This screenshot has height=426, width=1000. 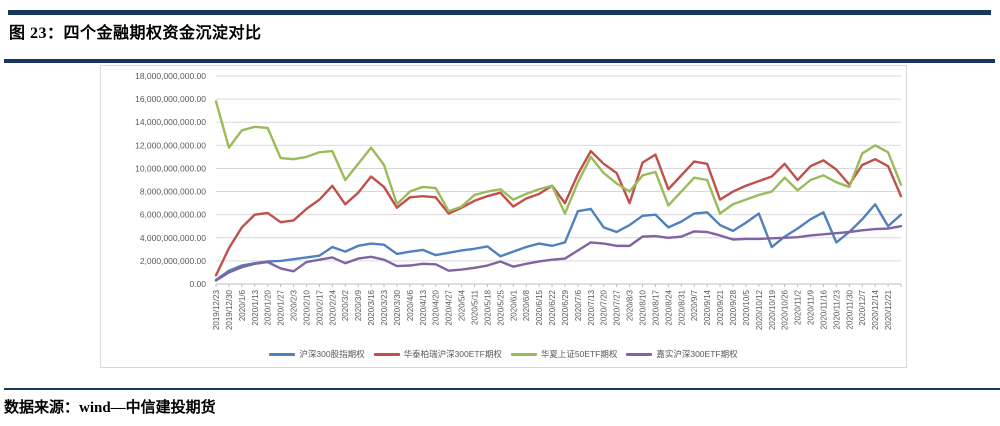 What do you see at coordinates (487, 307) in the screenshot?
I see `x-tick-label: 2020/5/18` at bounding box center [487, 307].